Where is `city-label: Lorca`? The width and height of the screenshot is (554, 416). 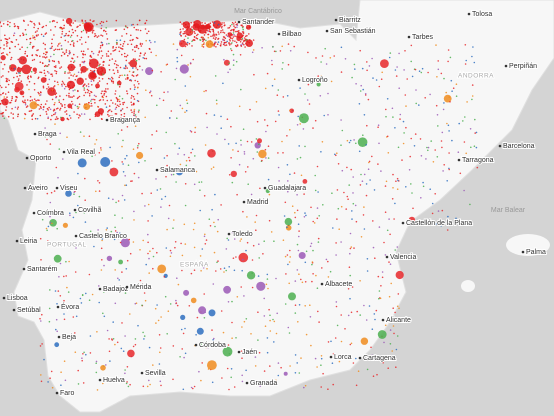
city-label: Lorca is located at coordinates (343, 357).